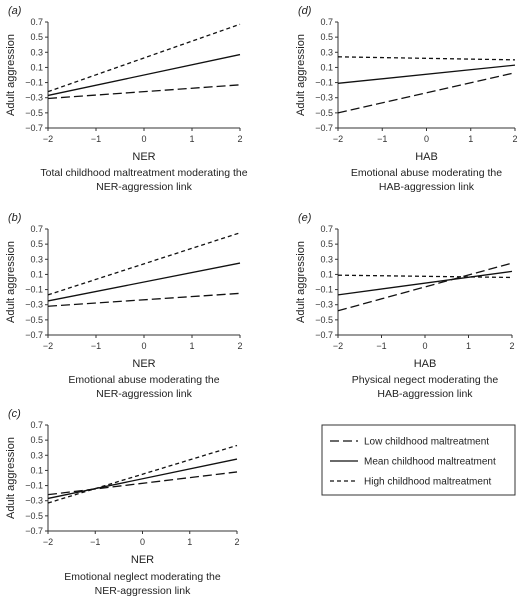 This screenshot has width=523, height=600. Describe the element at coordinates (143, 591) in the screenshot. I see `panel-c-caption-line: NER-aggression link` at that location.